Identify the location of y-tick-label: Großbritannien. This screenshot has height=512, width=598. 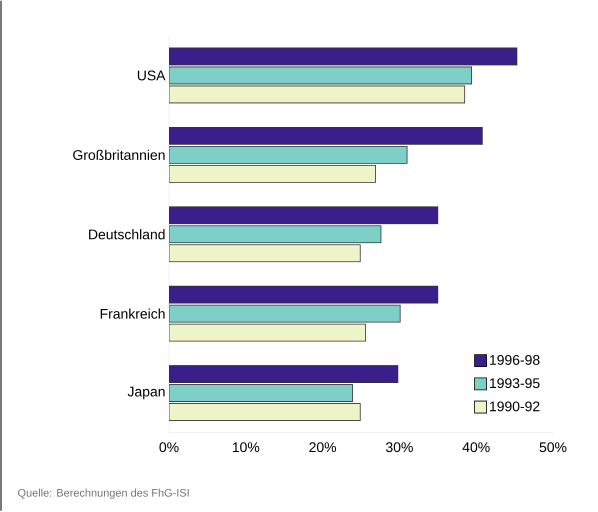
(119, 155).